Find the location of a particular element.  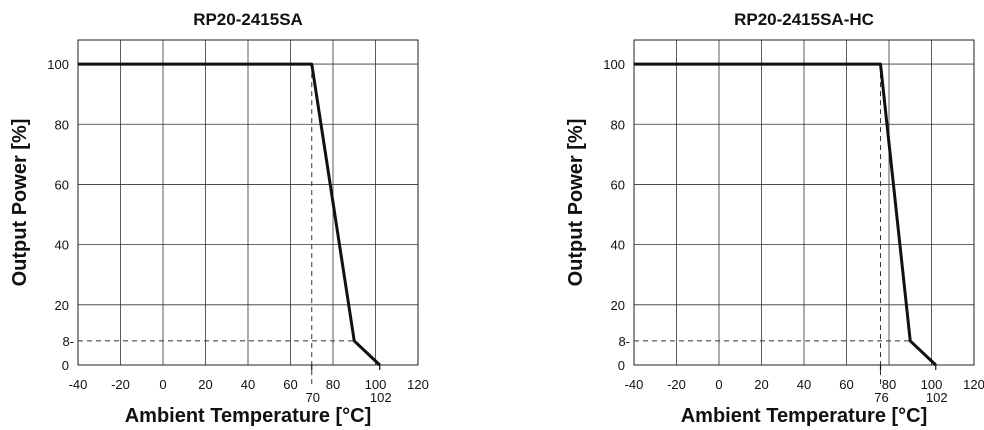

x-extra-tick-label: 76 is located at coordinates (881, 397).